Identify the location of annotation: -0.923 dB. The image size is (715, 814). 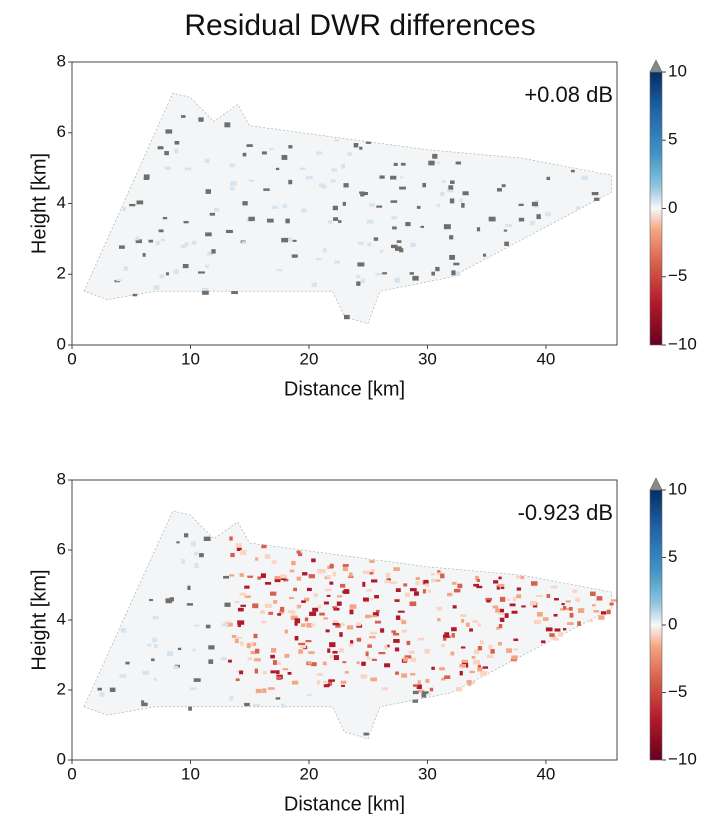
(565, 512).